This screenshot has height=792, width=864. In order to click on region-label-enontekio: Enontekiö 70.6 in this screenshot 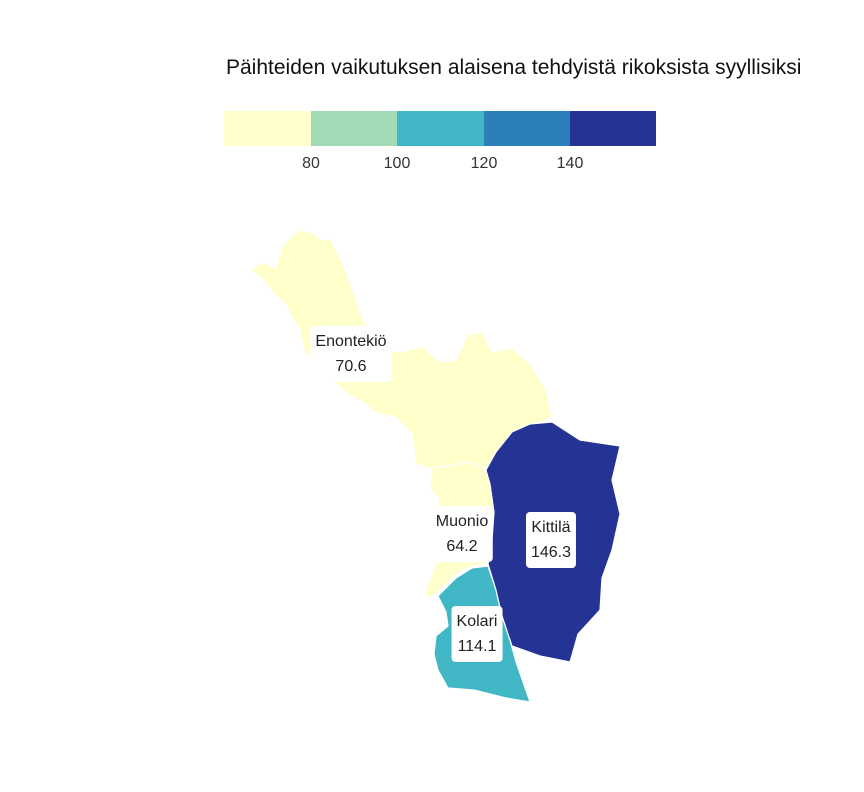, I will do `click(351, 354)`.